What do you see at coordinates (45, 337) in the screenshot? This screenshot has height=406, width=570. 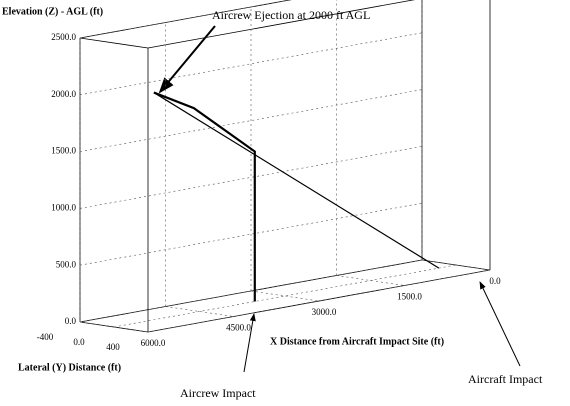 I see `y-tick-label: -400` at bounding box center [45, 337].